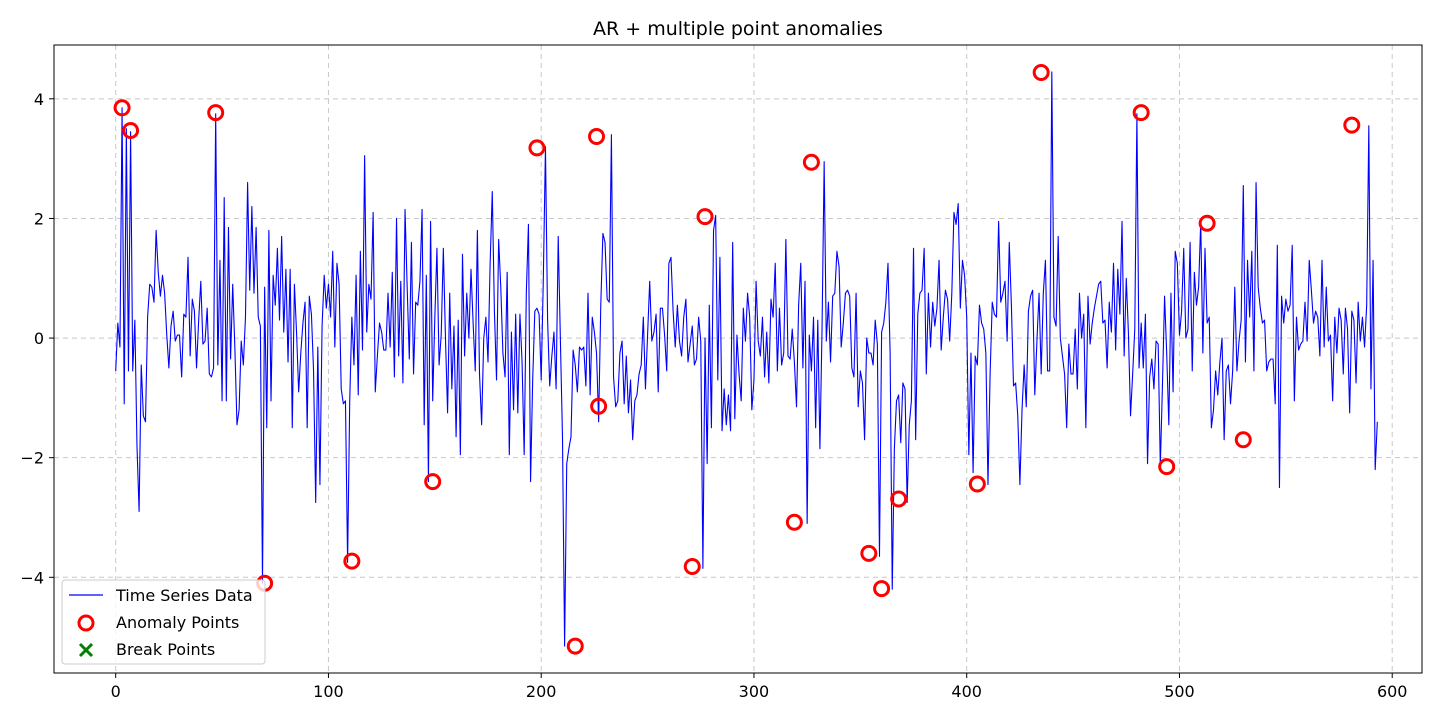 The height and width of the screenshot is (720, 1440). I want to click on y-tick-label: −2, so click(32, 458).